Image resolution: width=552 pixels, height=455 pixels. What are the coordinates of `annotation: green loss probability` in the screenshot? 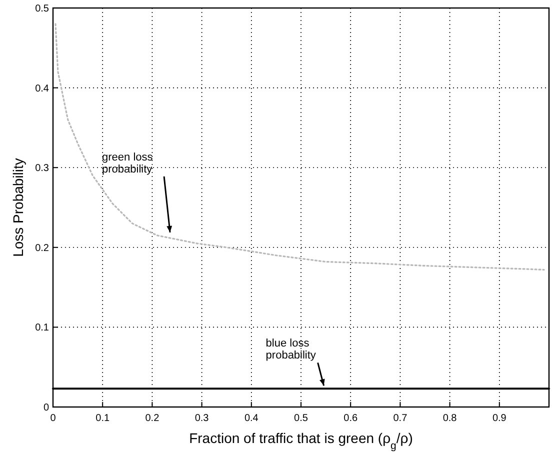 It's located at (128, 163).